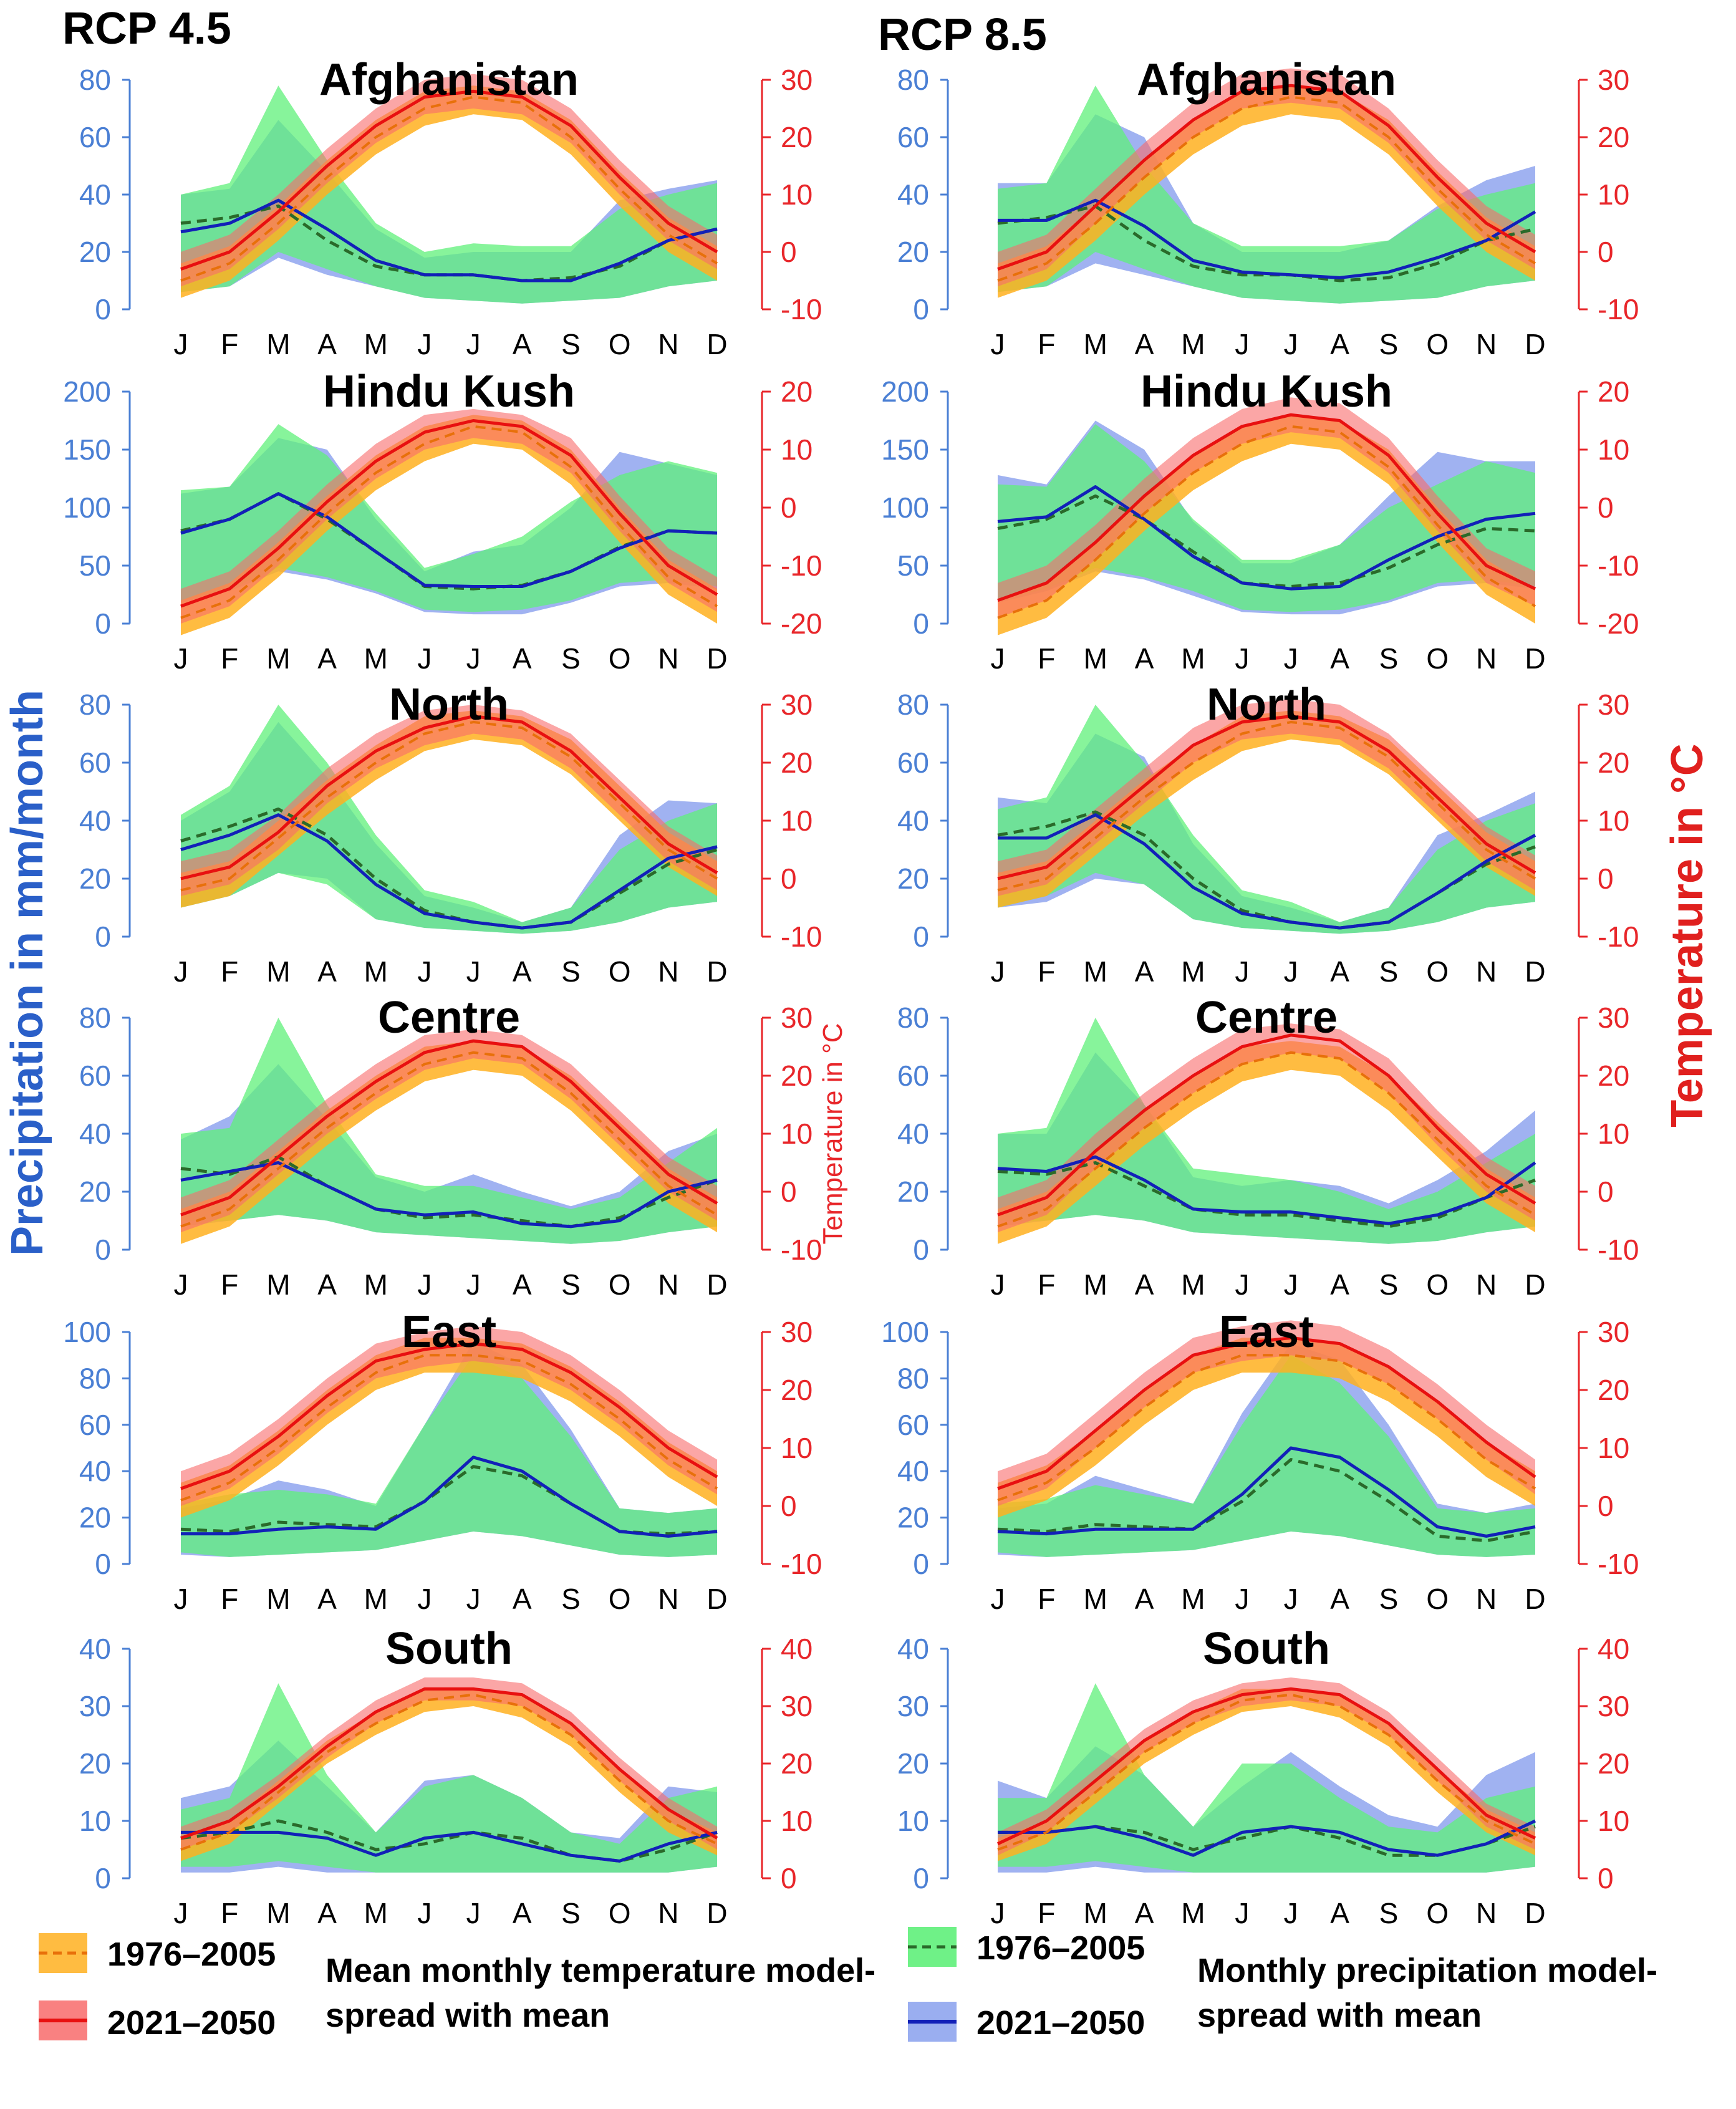 This screenshot has height=2109, width=1736. Describe the element at coordinates (95, 80) in the screenshot. I see `precip-tick-label: 80` at that location.